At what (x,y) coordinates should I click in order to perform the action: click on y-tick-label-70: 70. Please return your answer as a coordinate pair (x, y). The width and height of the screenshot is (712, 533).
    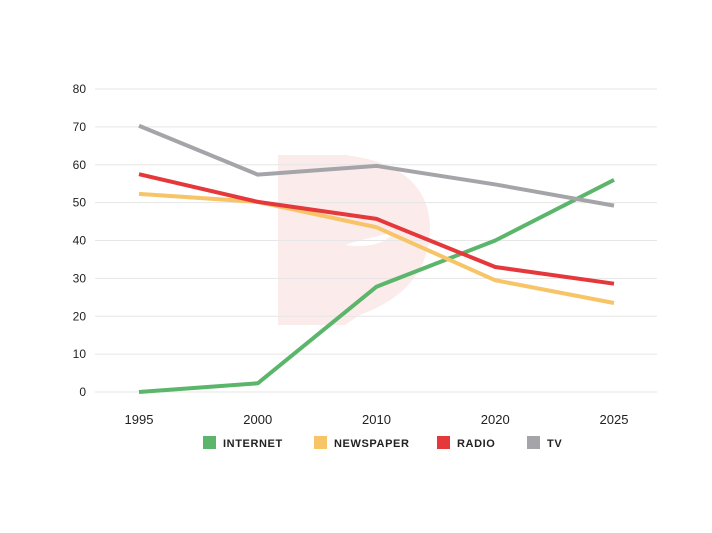
    Looking at the image, I should click on (80, 127).